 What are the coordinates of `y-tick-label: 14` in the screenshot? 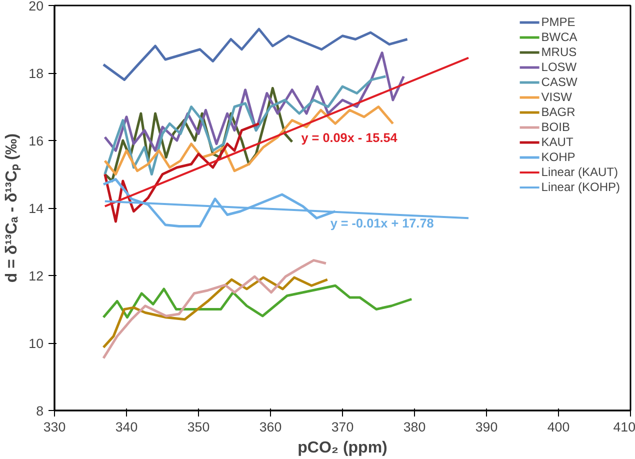 It's located at (36, 208).